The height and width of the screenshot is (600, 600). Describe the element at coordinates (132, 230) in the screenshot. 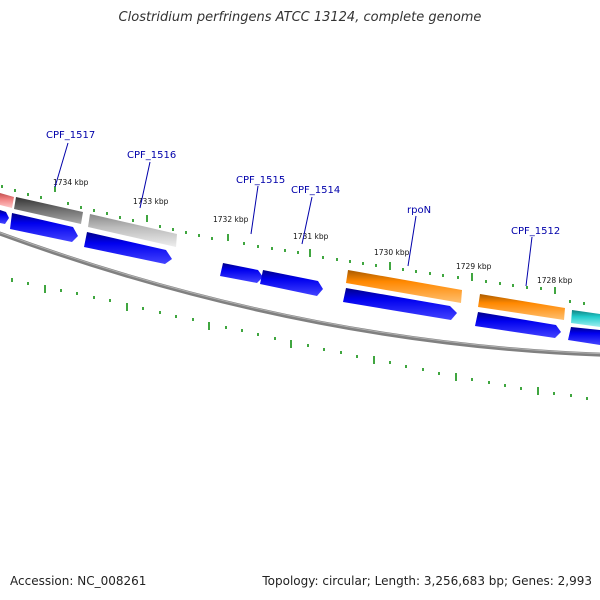

I see `feature-light-gray` at that location.